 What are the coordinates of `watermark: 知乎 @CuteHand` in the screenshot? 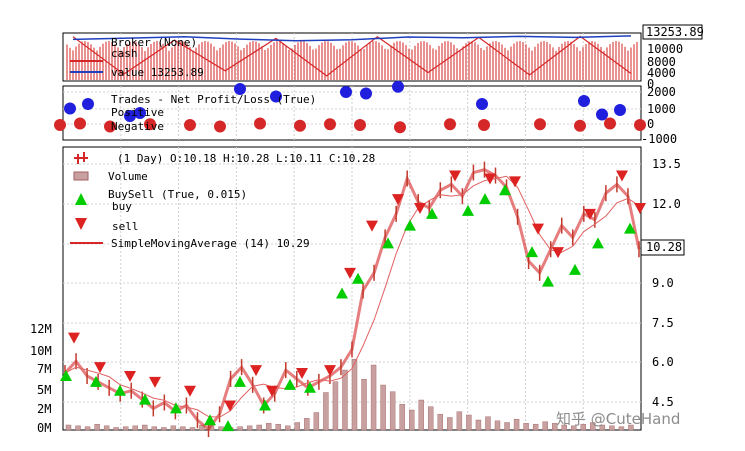 It's located at (618, 419).